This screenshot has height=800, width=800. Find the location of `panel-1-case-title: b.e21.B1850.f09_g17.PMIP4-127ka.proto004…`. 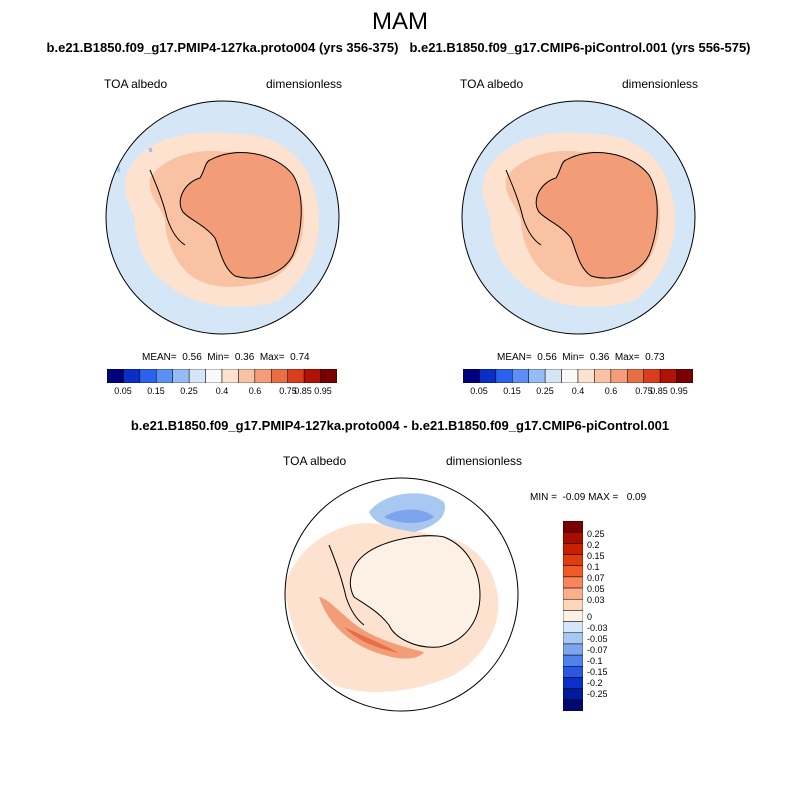

panel-1-case-title: b.e21.B1850.f09_g17.PMIP4-127ka.proto004… is located at coordinates (222, 47).